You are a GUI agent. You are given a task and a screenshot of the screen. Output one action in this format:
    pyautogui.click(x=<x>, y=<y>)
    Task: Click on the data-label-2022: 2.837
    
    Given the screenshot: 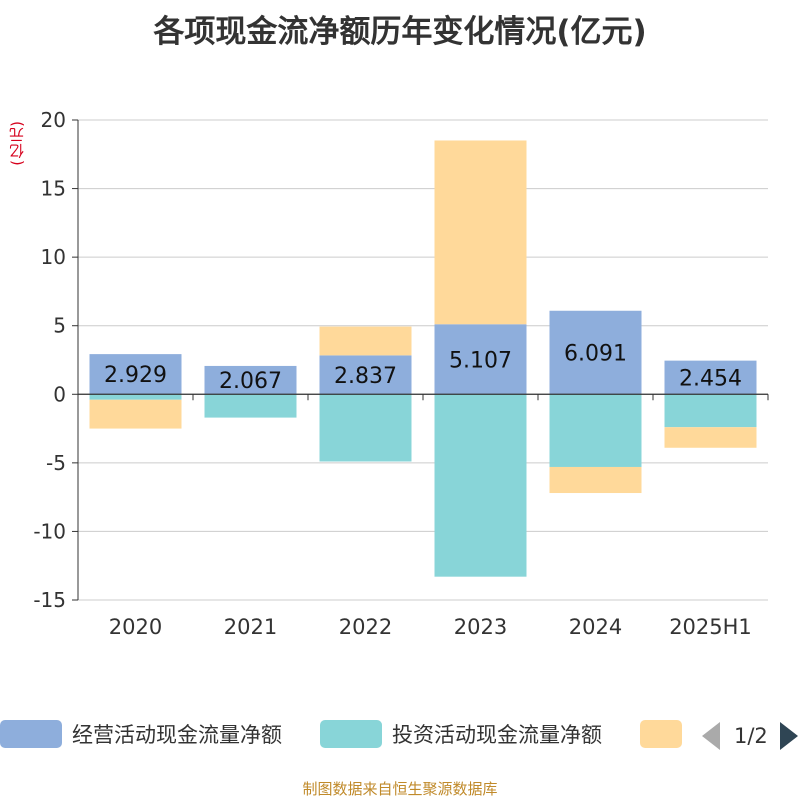 What is the action you would take?
    pyautogui.click(x=365, y=376)
    